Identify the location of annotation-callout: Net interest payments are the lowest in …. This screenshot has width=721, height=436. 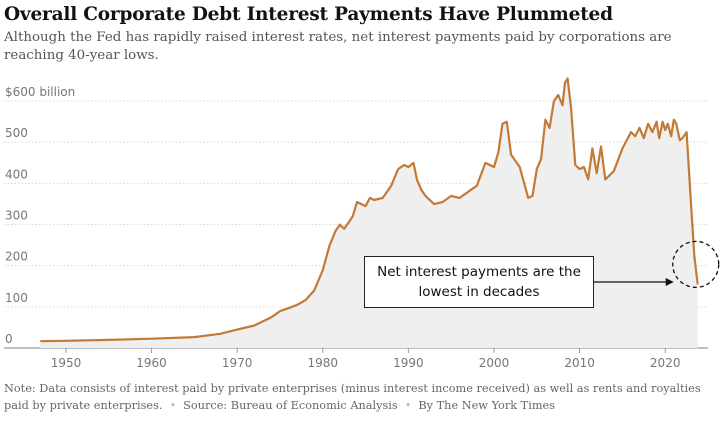
(479, 282).